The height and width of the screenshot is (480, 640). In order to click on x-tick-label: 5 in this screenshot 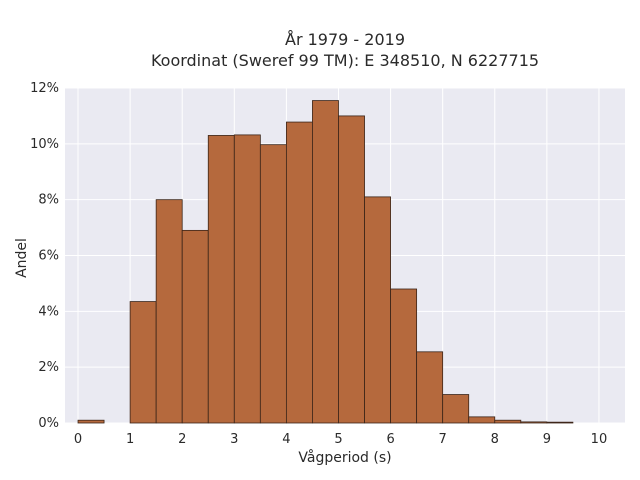, I will do `click(338, 439)`.